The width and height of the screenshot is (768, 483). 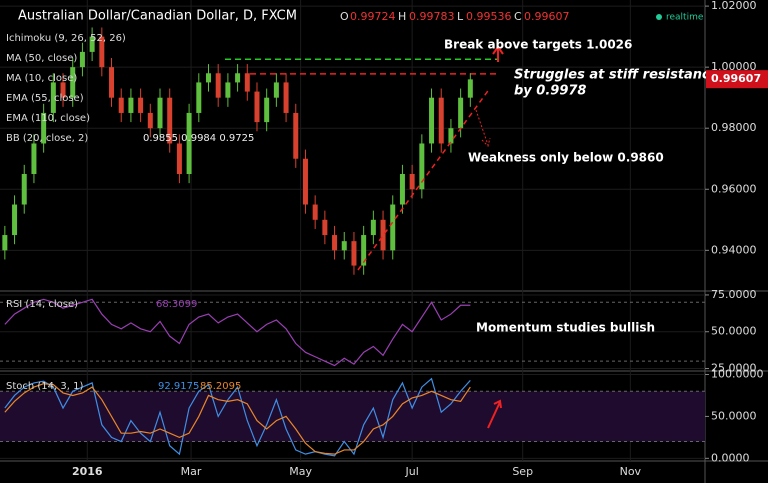 What do you see at coordinates (411, 471) in the screenshot?
I see `x-tick-label: Jul` at bounding box center [411, 471].